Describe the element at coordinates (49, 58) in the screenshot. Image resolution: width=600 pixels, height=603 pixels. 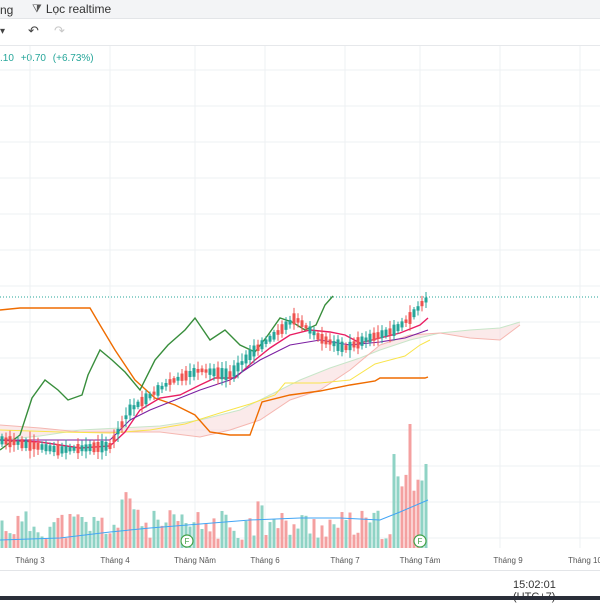
I see `price-quote: .10 +0.70 (+6.73%)` at that location.